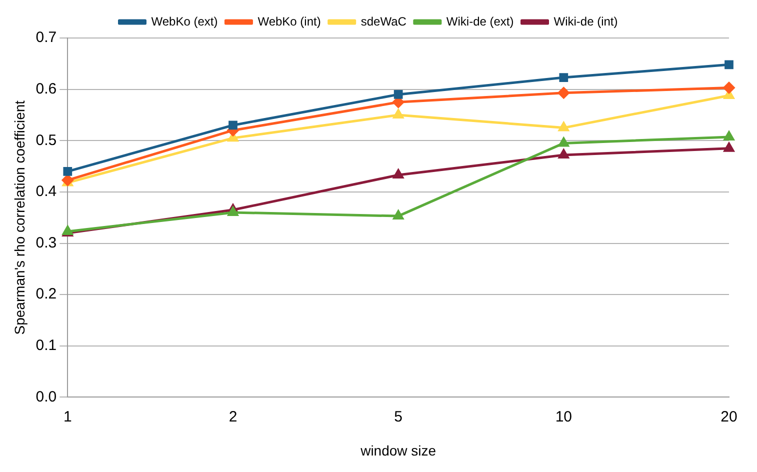  Describe the element at coordinates (46, 243) in the screenshot. I see `y-tick-label: 0.3` at that location.